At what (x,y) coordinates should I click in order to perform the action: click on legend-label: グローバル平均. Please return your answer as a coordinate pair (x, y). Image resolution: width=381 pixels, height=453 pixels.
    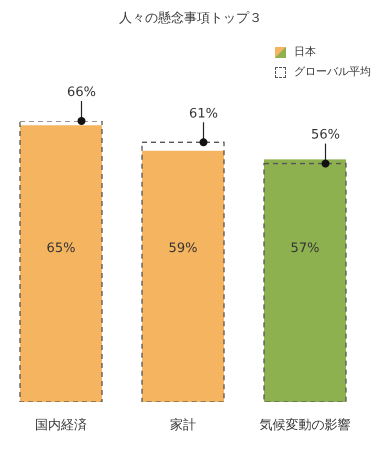
    Looking at the image, I should click on (332, 72).